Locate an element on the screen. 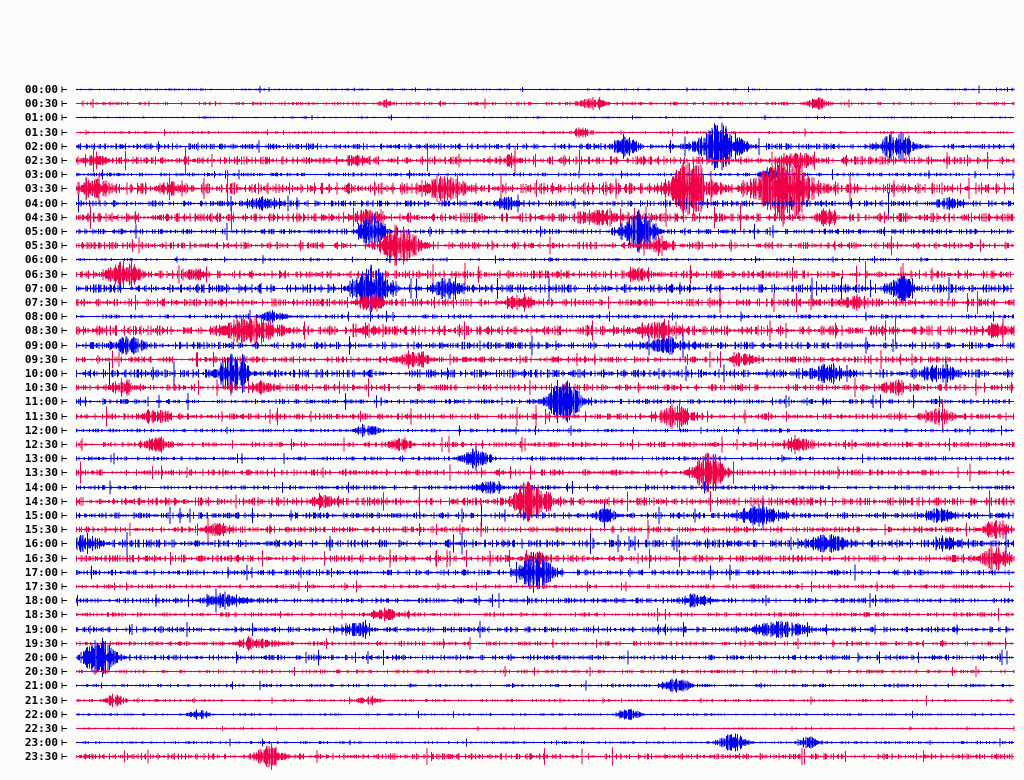  time-tick-label: 23:00 is located at coordinates (41, 743).